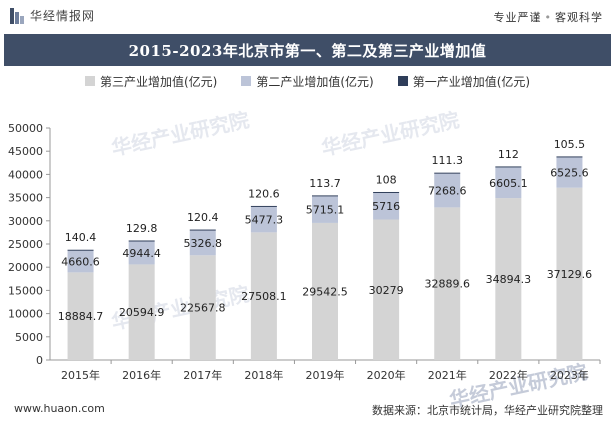 The width and height of the screenshot is (615, 427). Describe the element at coordinates (569, 375) in the screenshot. I see `x-tick-label: 2023年` at that location.